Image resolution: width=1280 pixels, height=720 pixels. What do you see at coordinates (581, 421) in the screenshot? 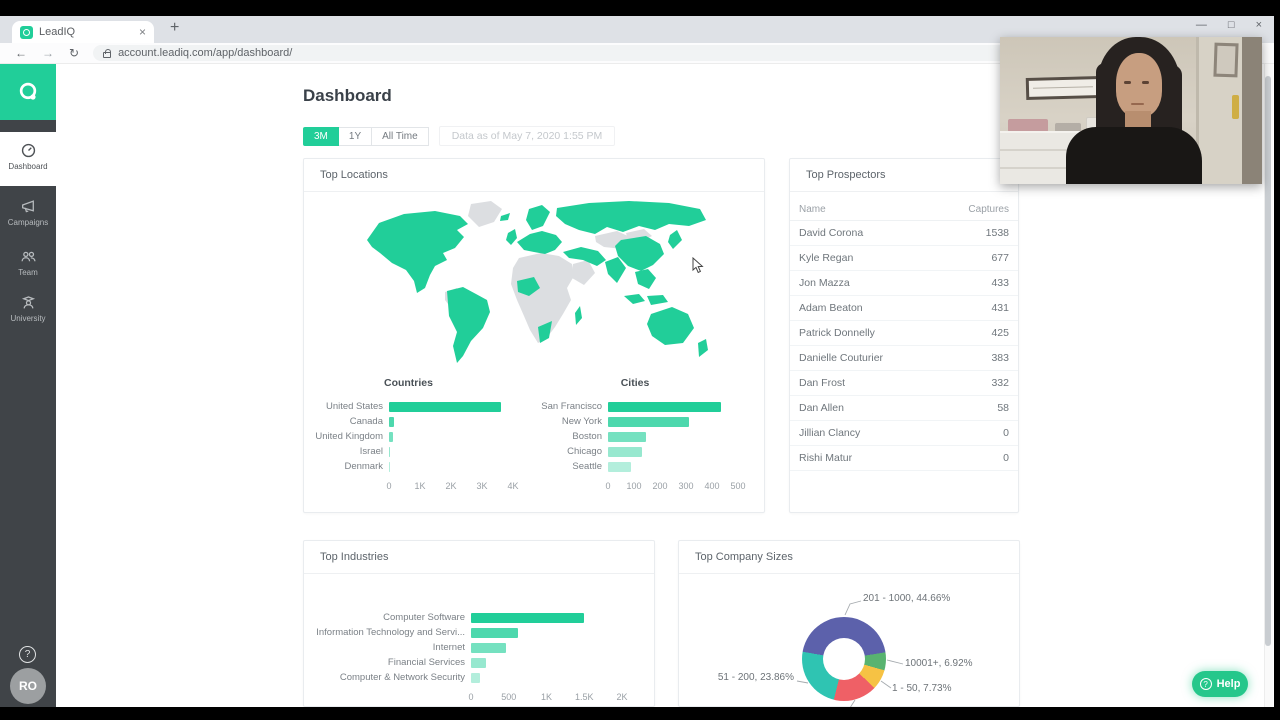
I see `bar-label: New York` at bounding box center [581, 421].